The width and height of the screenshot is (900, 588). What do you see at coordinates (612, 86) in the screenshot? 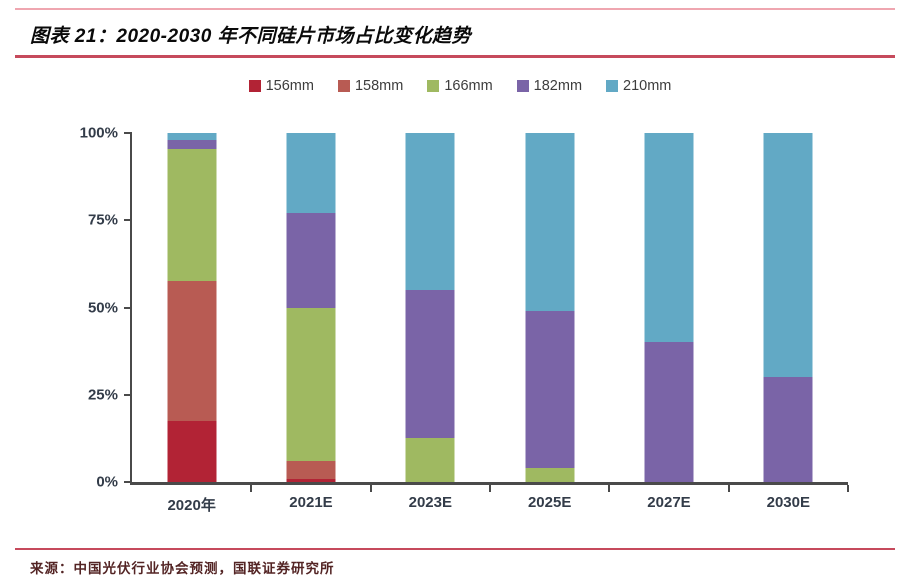
I see `legend-swatch-210mm` at bounding box center [612, 86].